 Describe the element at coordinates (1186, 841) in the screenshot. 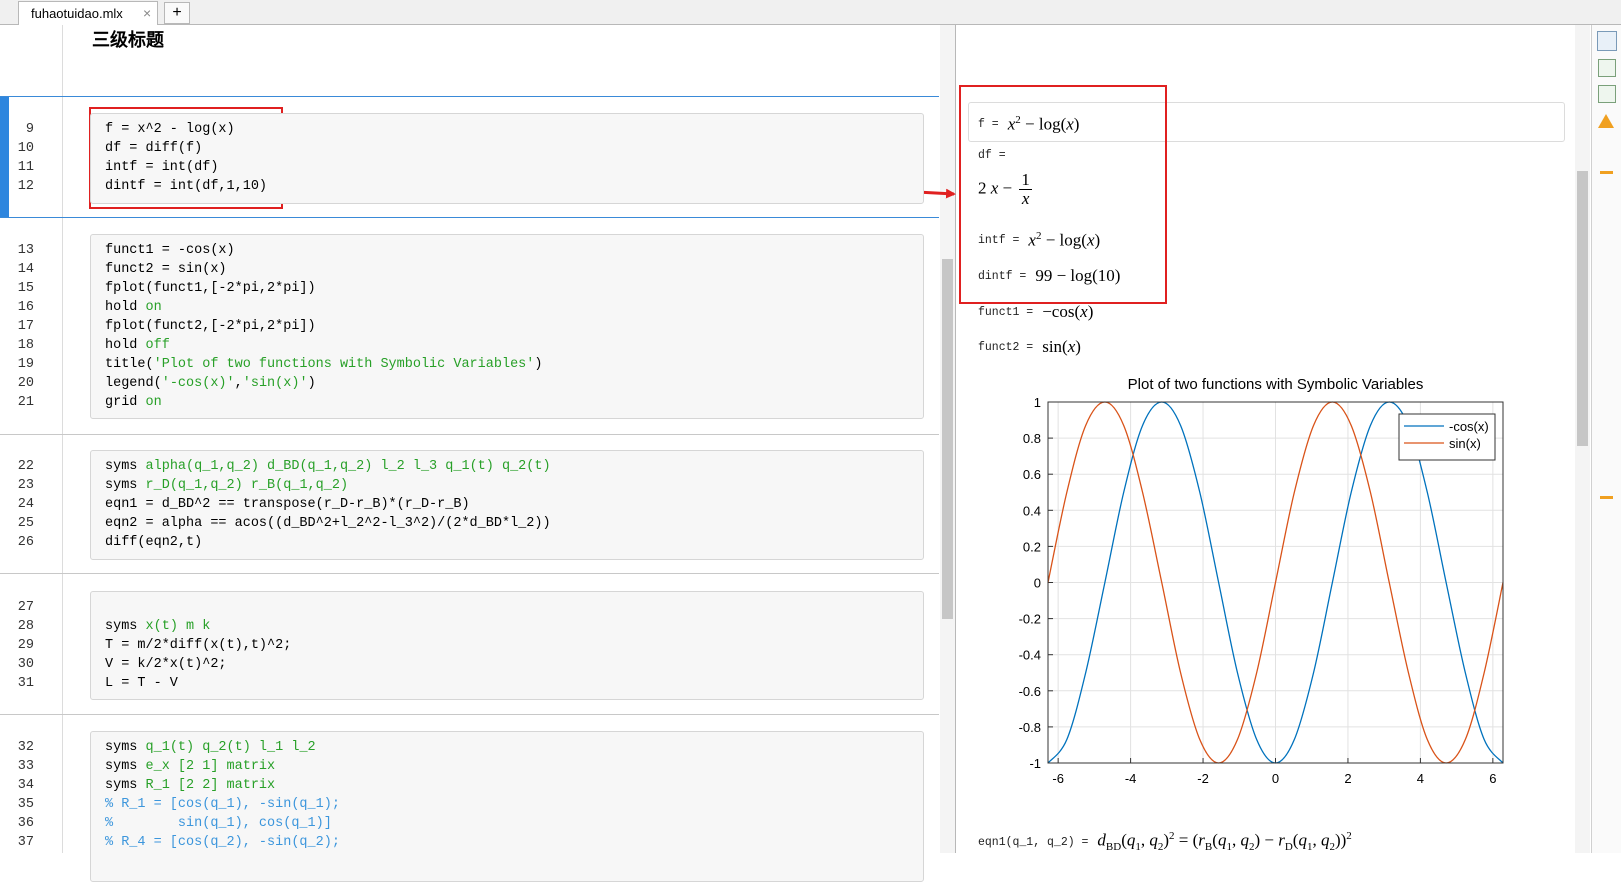

I see `math-text: = (` at that location.